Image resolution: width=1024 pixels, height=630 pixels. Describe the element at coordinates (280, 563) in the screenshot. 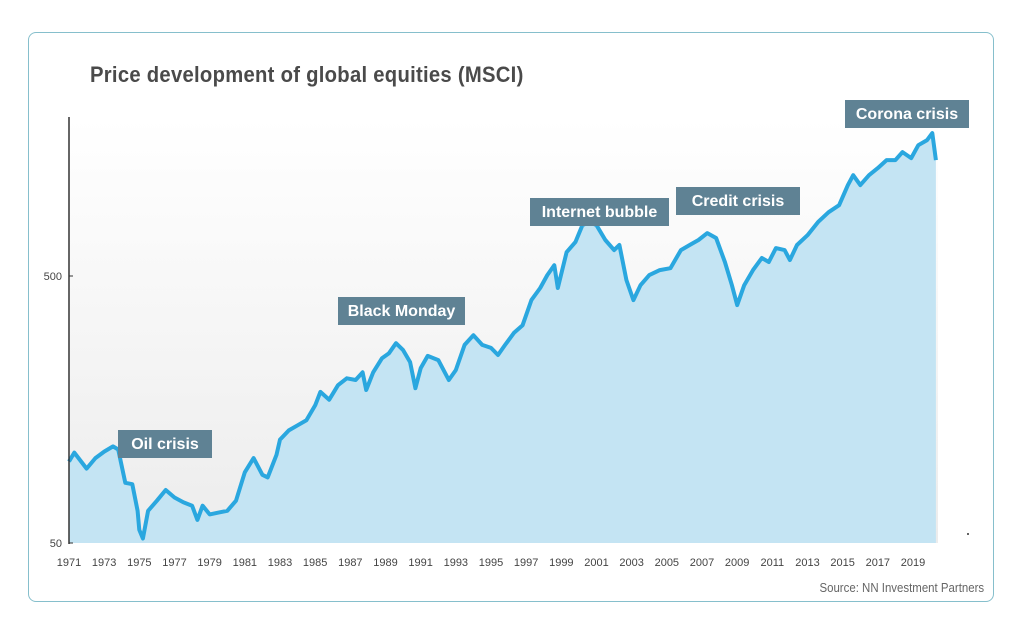

I see `x-tick-label: 1983` at that location.